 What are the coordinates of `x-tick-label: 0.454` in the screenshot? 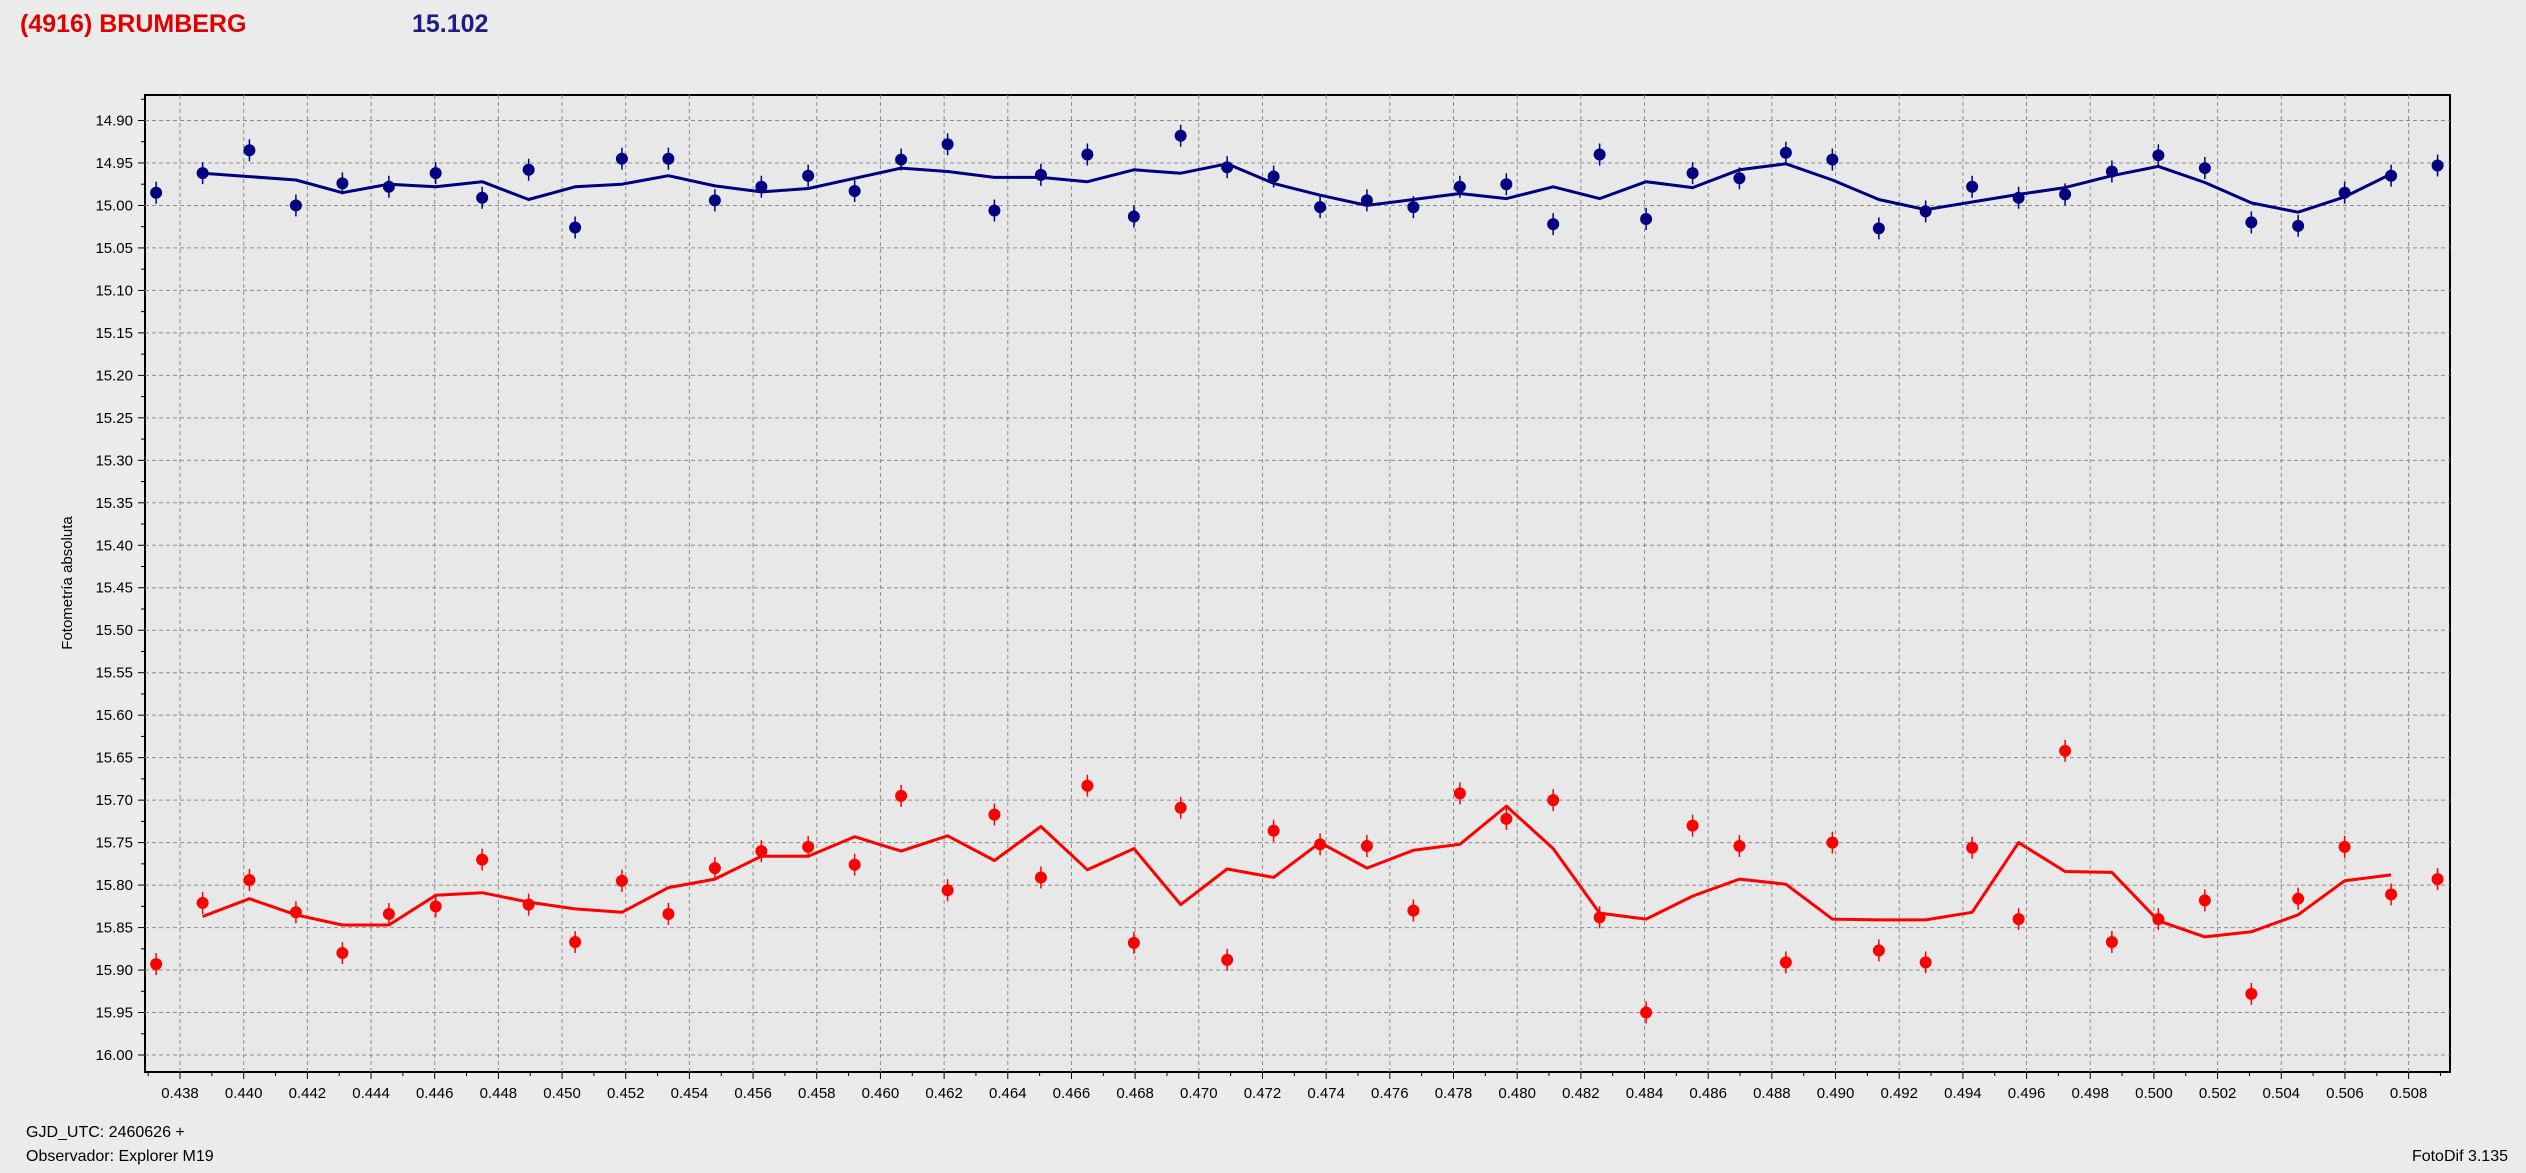 It's located at (690, 1093).